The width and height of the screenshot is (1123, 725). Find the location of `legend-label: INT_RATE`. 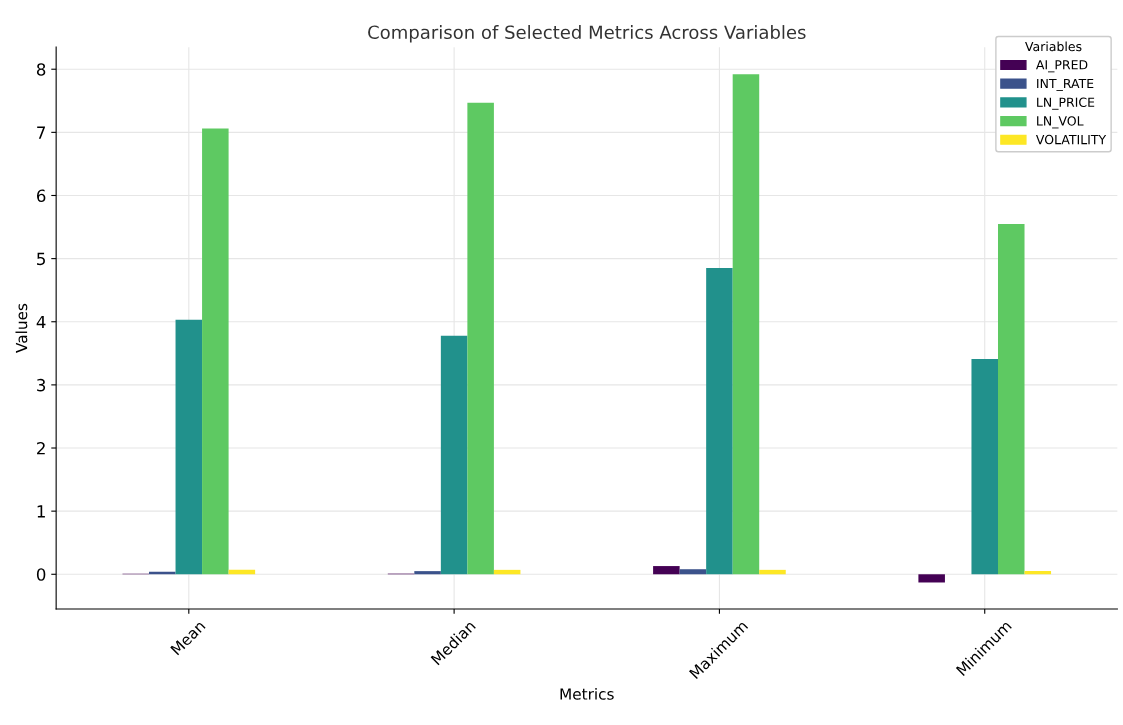

legend-label: INT_RATE is located at coordinates (1065, 85).